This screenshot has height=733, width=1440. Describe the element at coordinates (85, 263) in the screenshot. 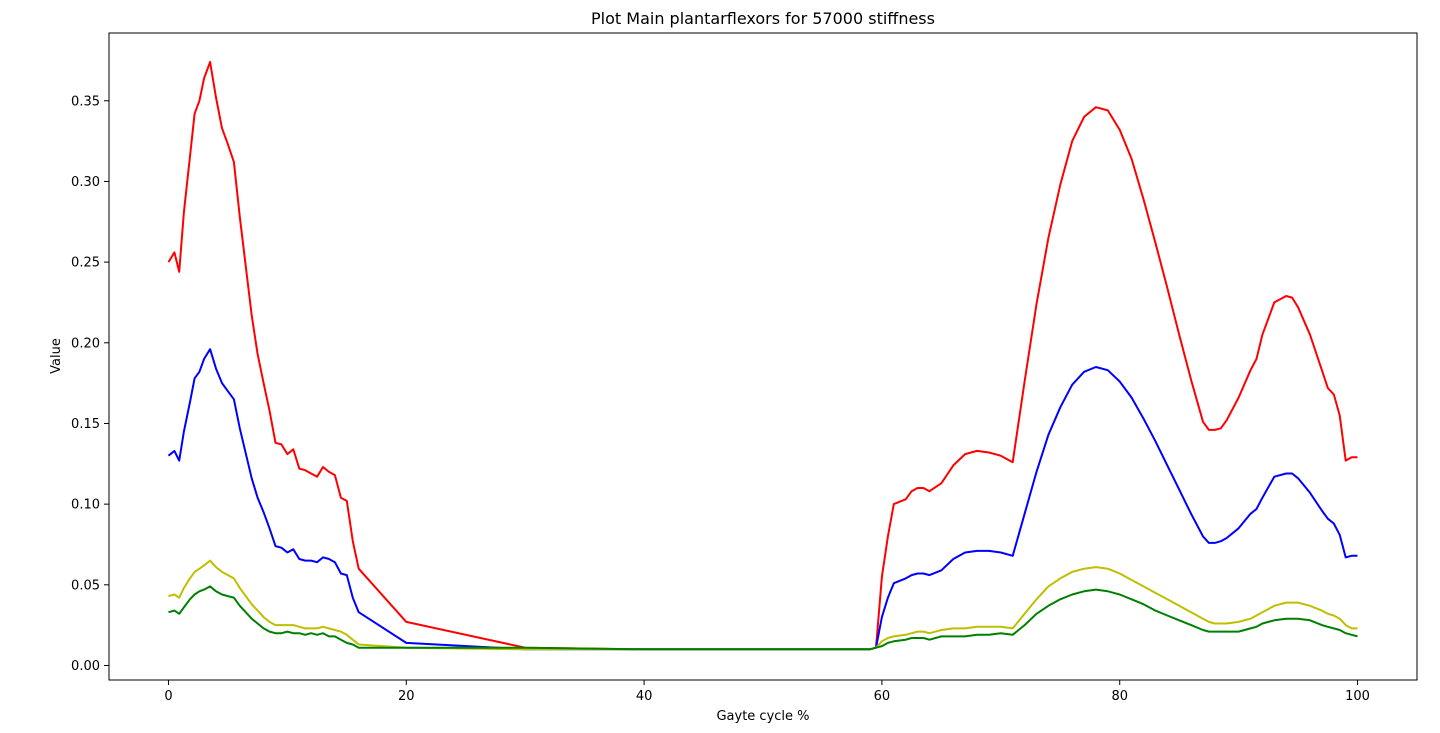

I see `y-tick-label: 0.25` at that location.